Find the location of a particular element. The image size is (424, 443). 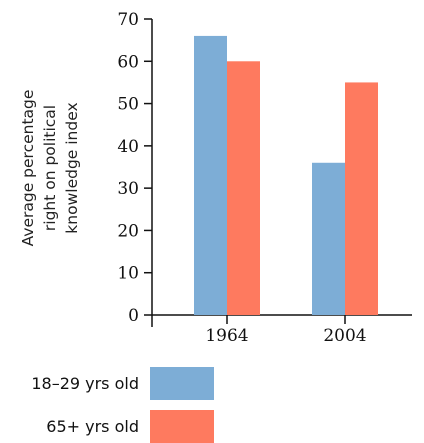

y-tick-label: 0 is located at coordinates (133, 316).